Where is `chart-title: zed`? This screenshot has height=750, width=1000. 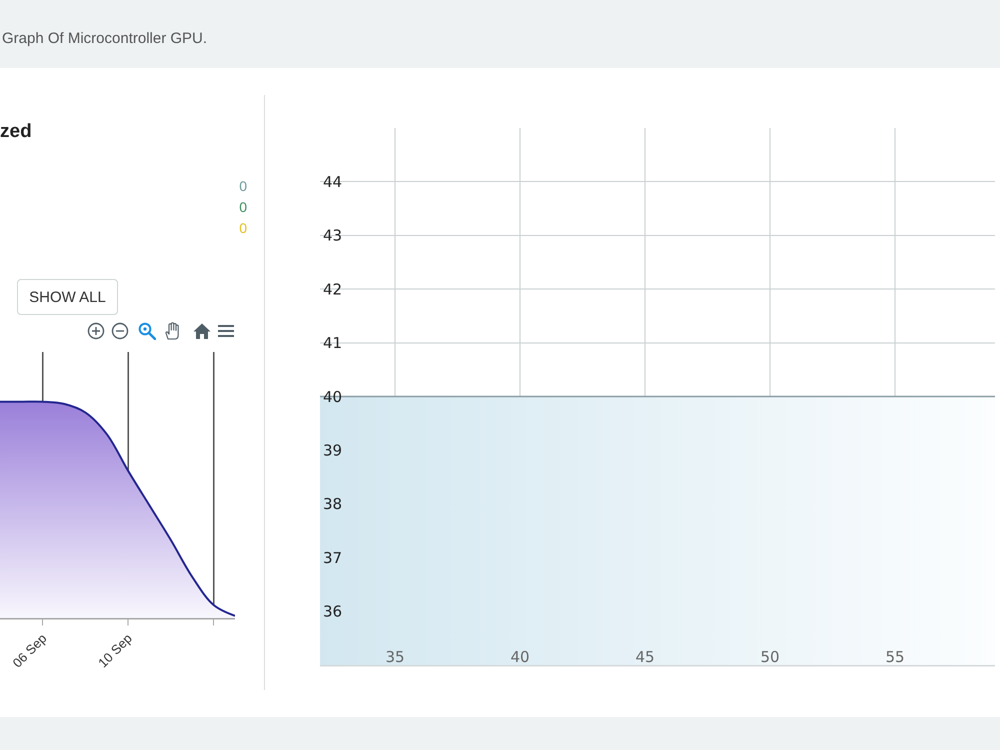 chart-title: zed is located at coordinates (16, 132).